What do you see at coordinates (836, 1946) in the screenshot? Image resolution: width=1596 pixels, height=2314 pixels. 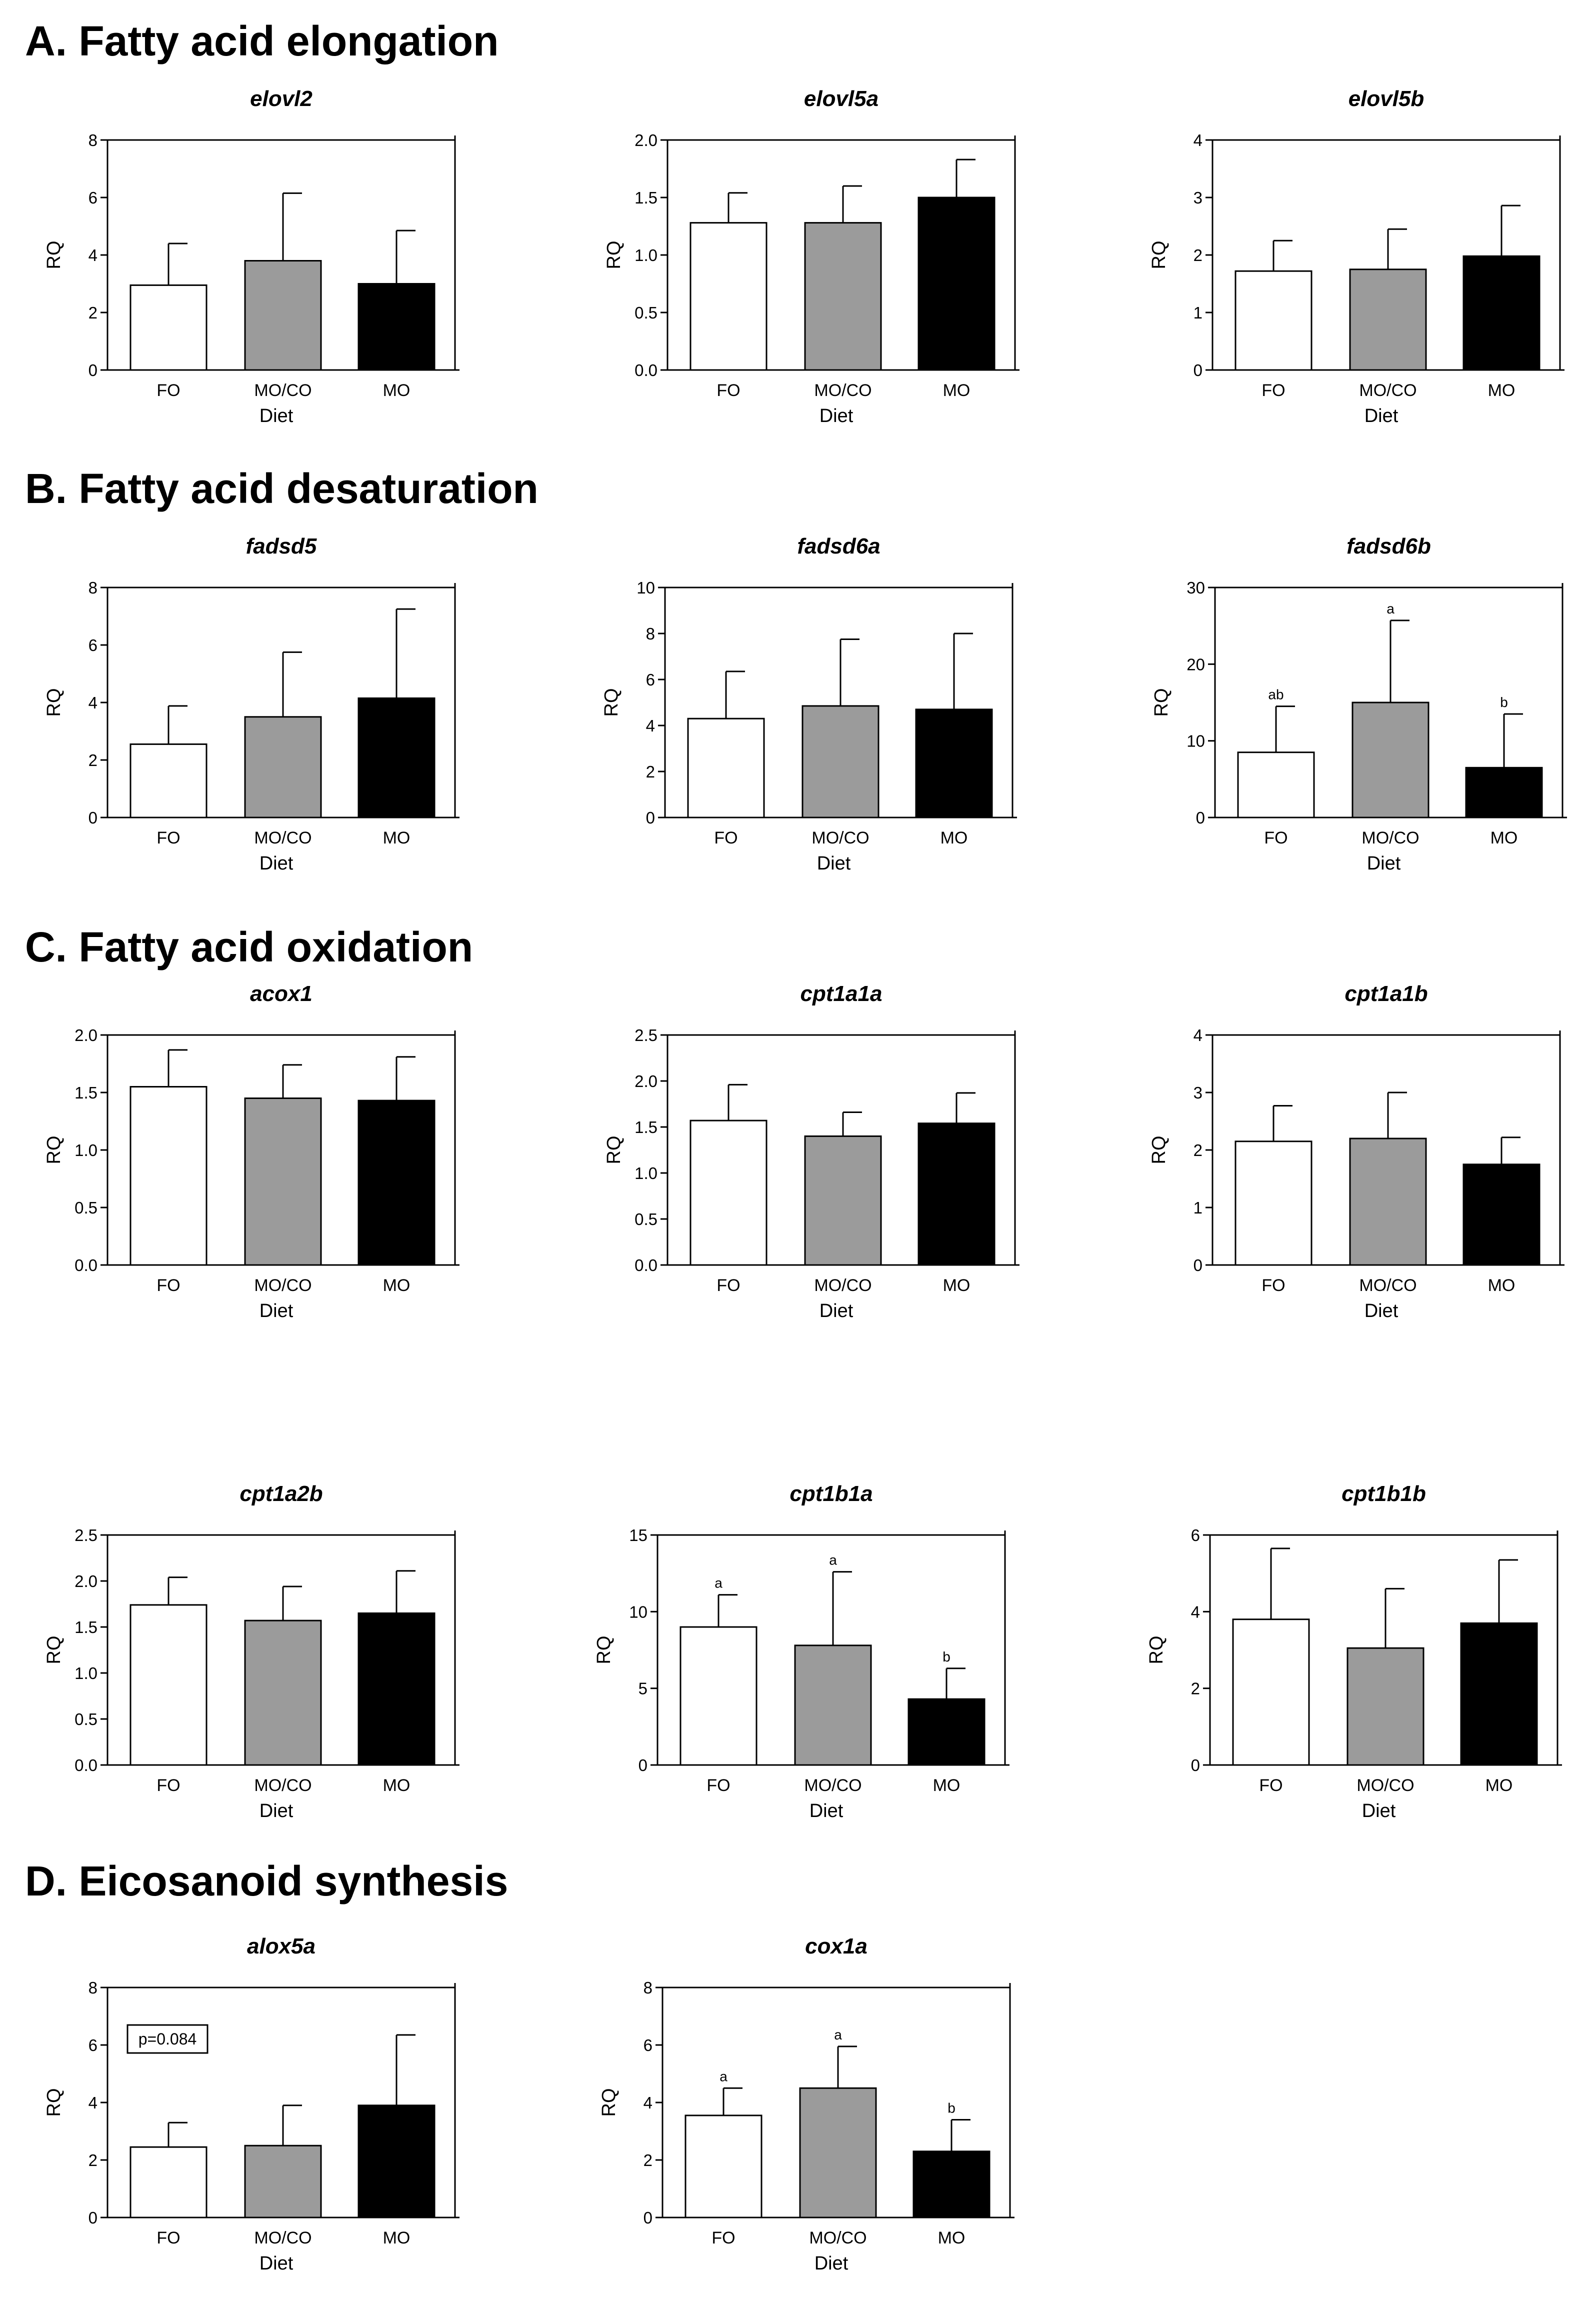 I see `chart-title: cox1a` at bounding box center [836, 1946].